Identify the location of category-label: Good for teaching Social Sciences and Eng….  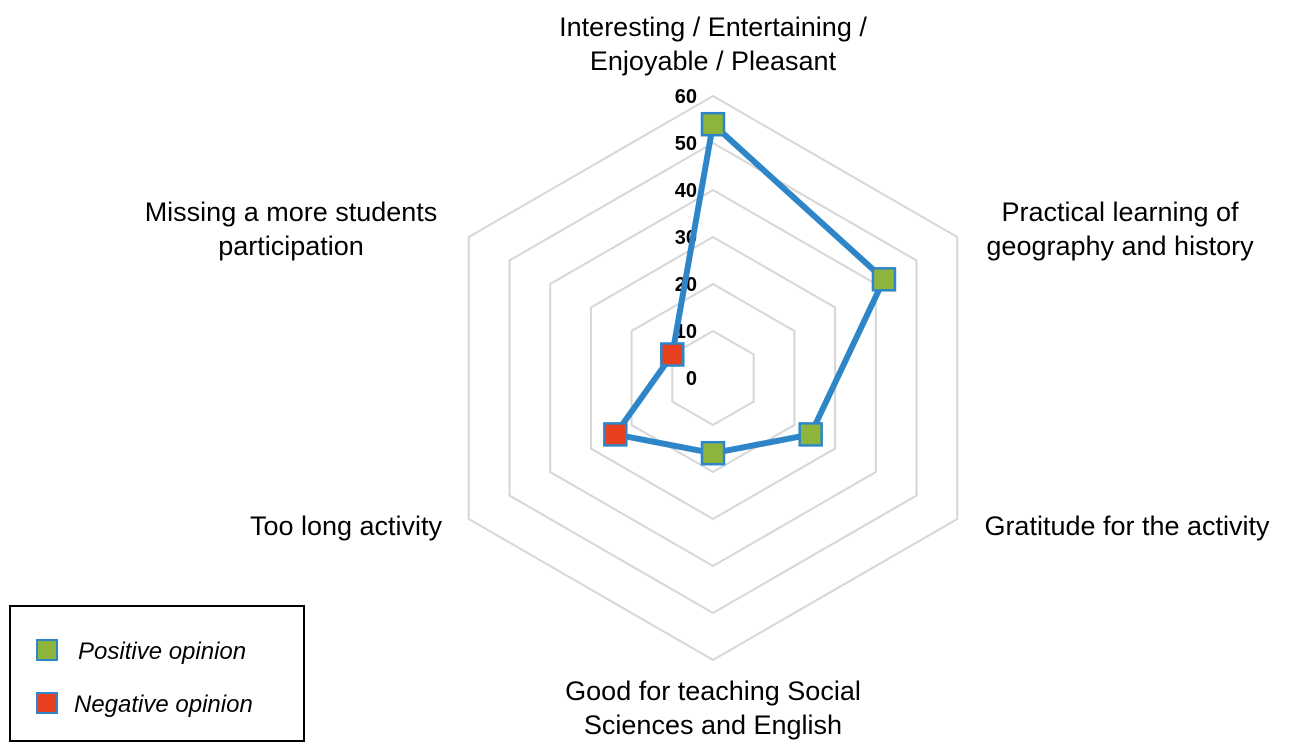
(713, 708).